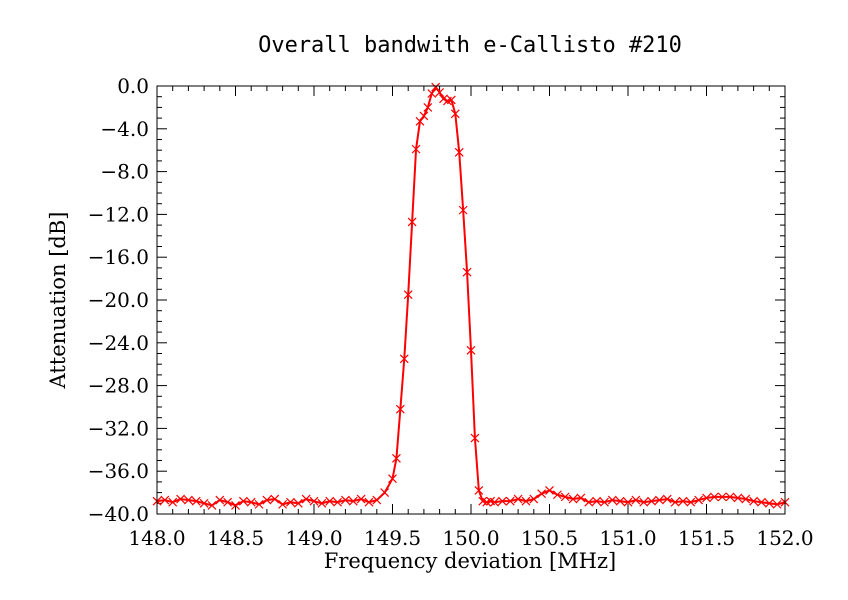 Image resolution: width=848 pixels, height=600 pixels. What do you see at coordinates (118, 471) in the screenshot?
I see `y-tick-label: −36.0` at bounding box center [118, 471].